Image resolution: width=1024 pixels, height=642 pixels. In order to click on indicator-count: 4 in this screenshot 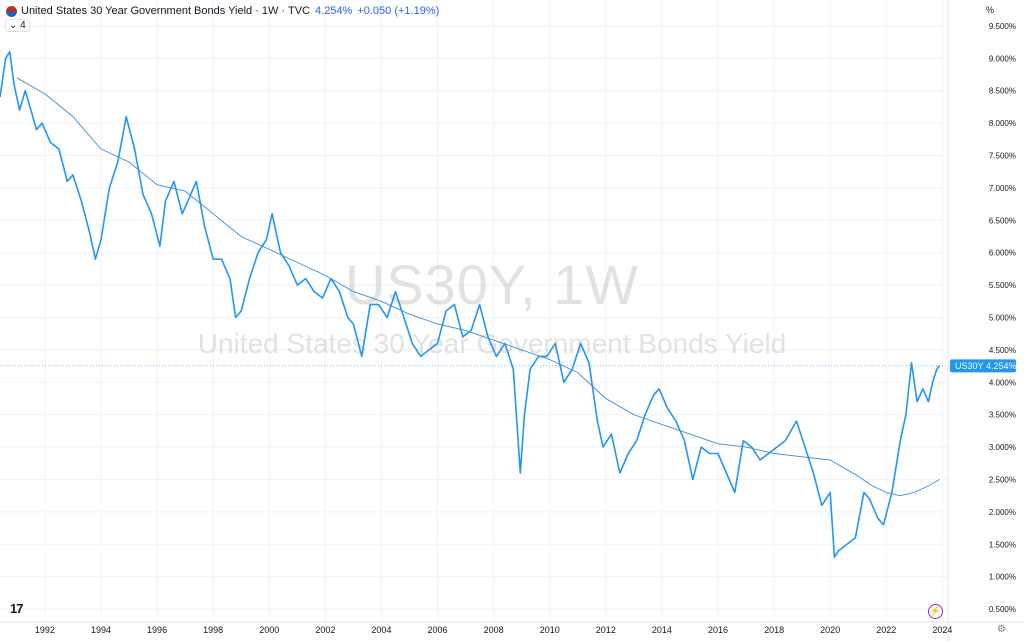, I will do `click(23, 25)`.